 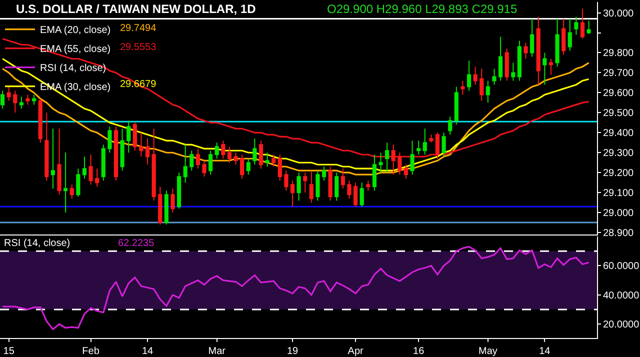 I want to click on y-tick-label: 40.0000, so click(x=621, y=296).